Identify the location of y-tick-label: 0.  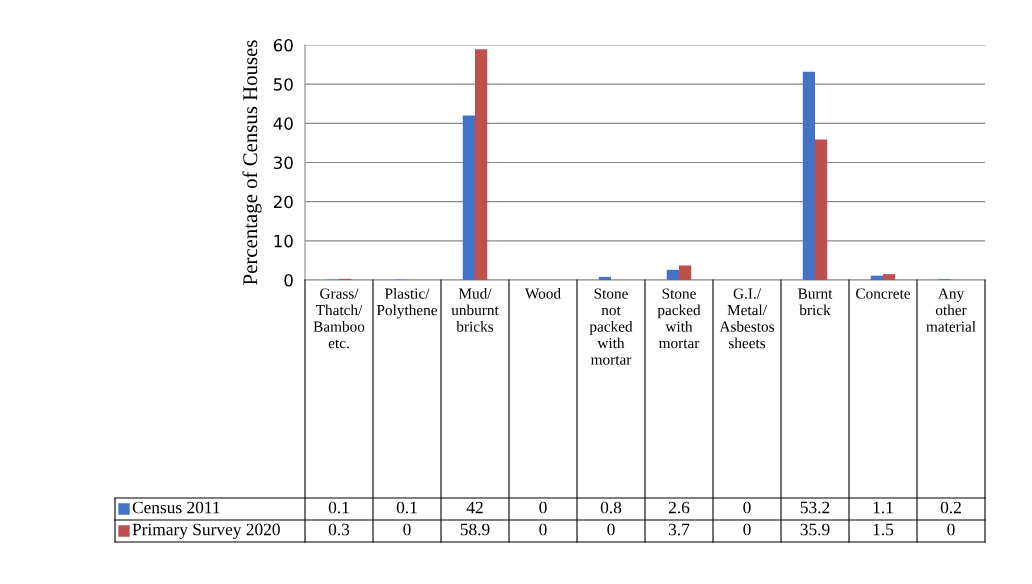
(288, 280).